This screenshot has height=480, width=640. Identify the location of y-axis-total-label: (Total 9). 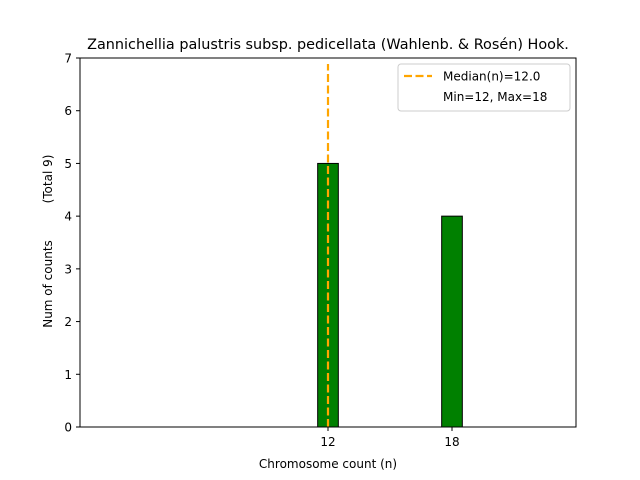
(48, 179).